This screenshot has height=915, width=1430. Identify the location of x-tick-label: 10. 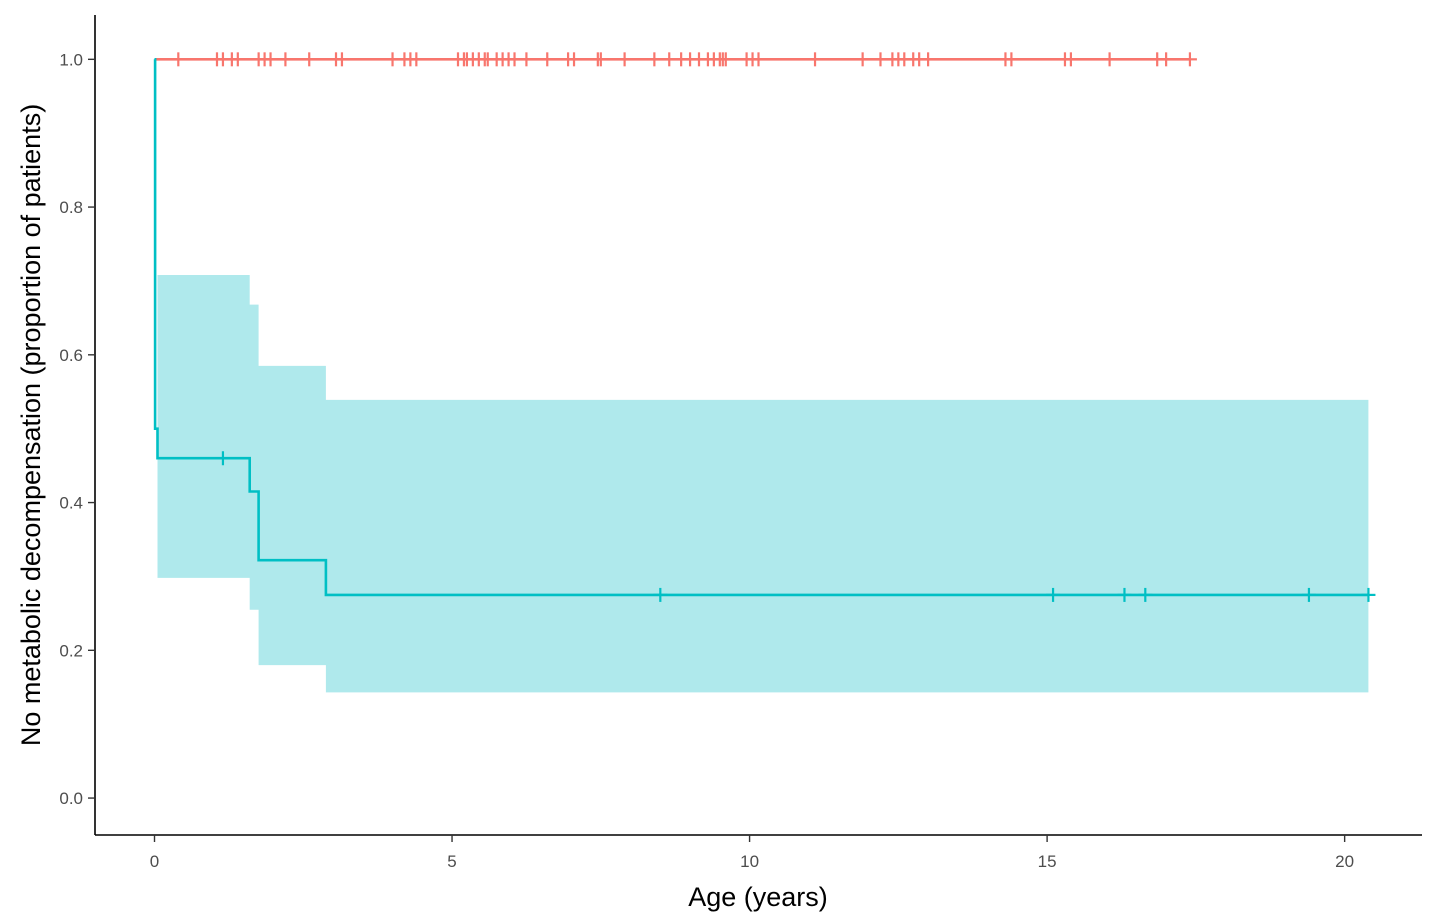
(749, 861).